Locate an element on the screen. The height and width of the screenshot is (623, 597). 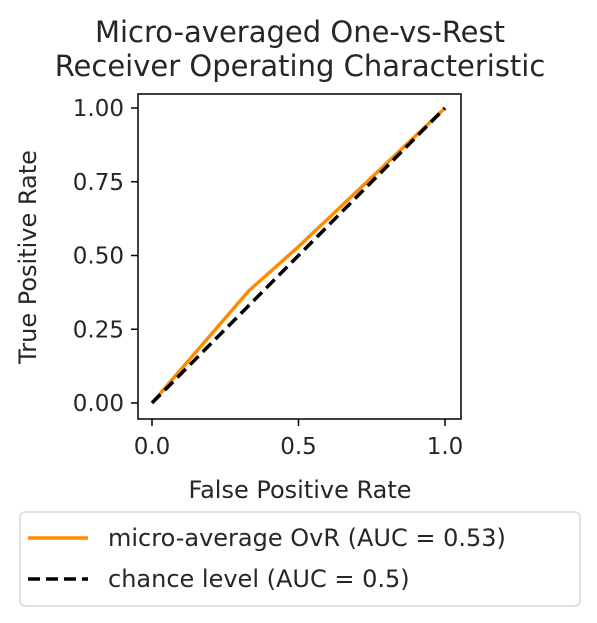
y-tick-label: 0.00 is located at coordinates (98, 404).